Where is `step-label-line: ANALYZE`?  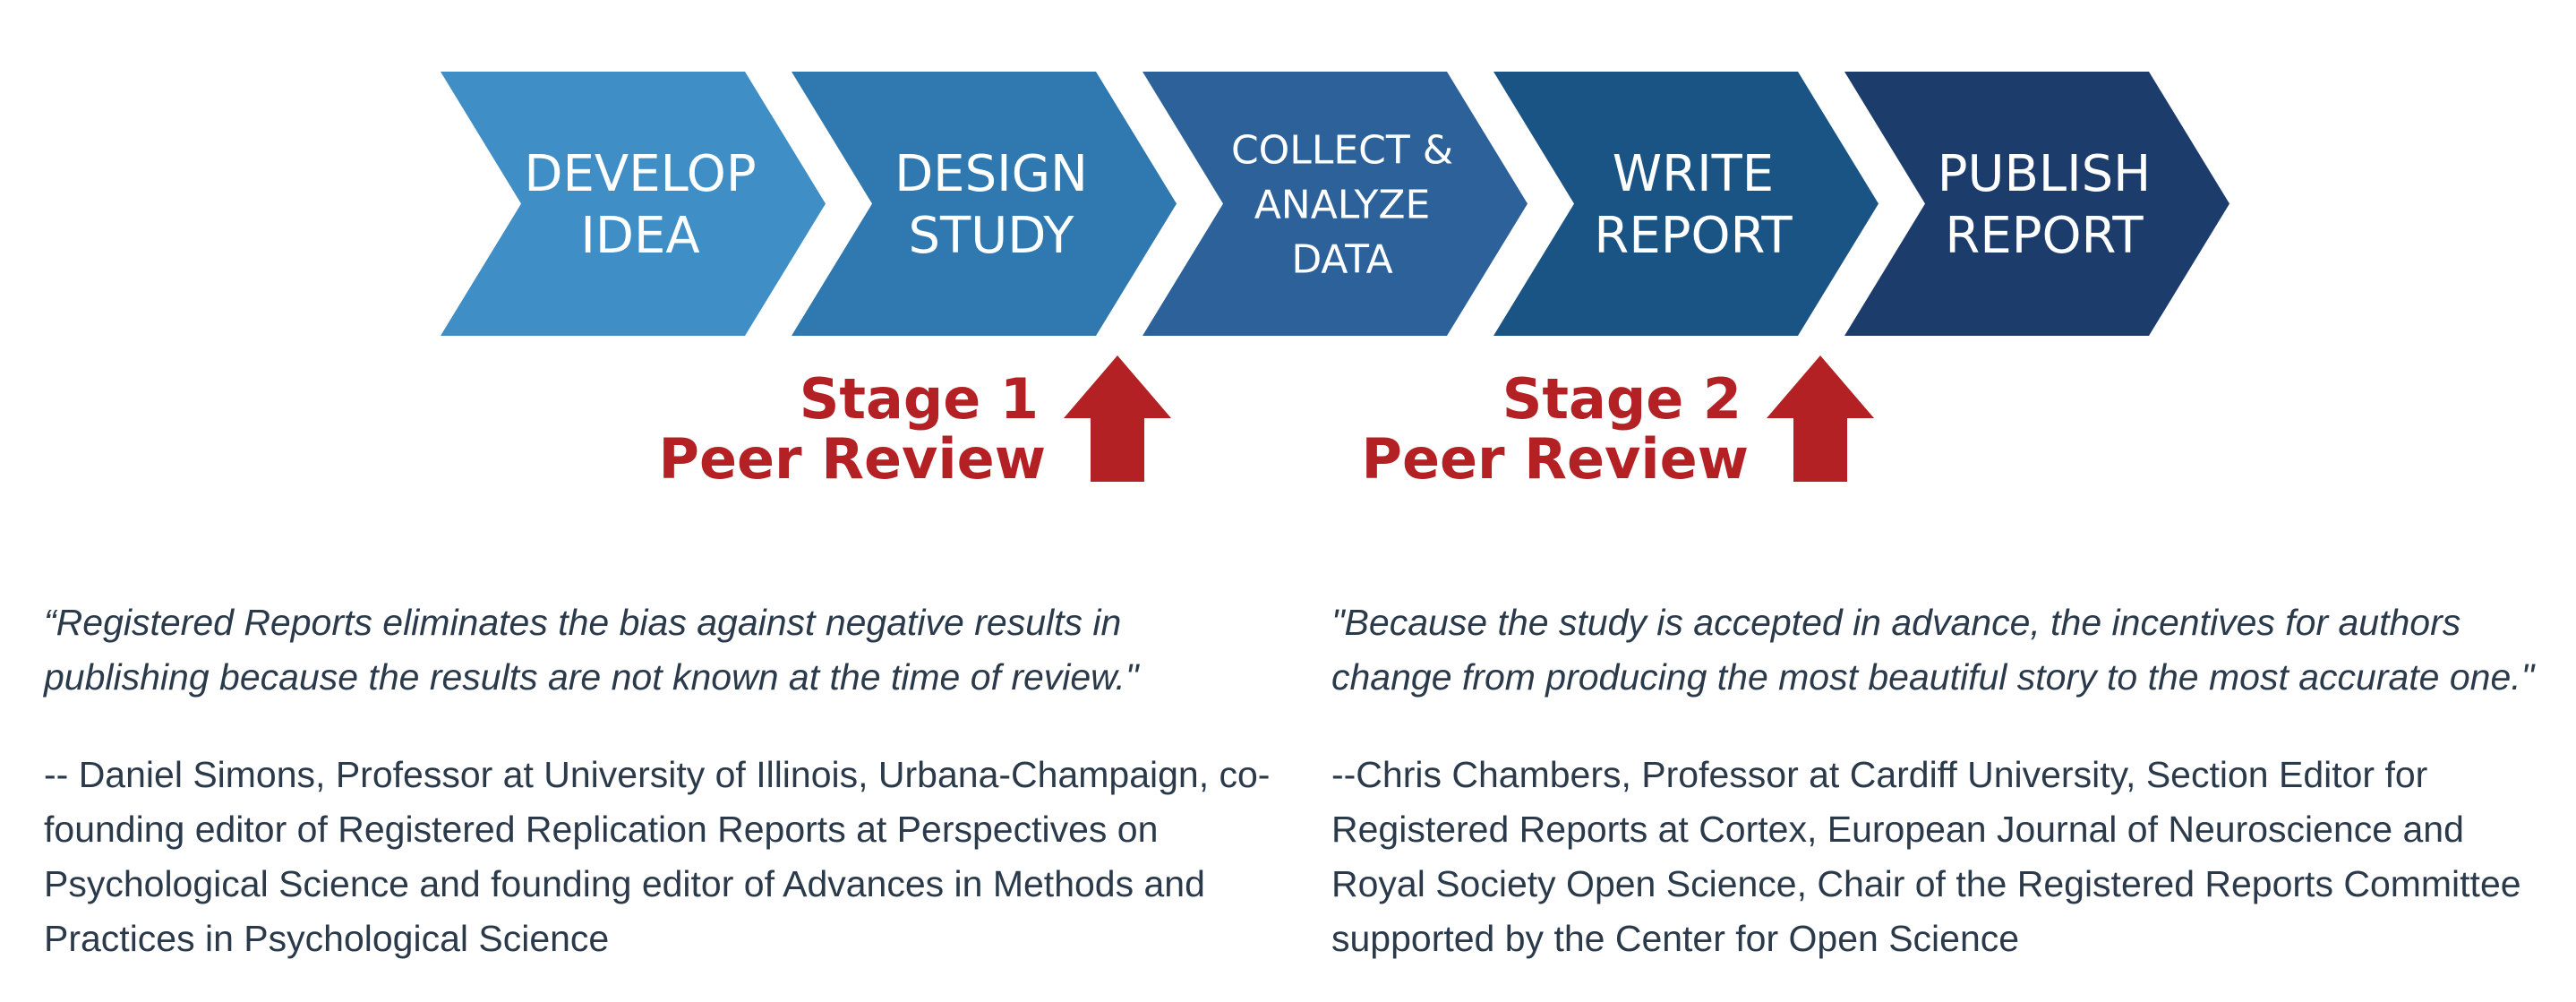
step-label-line: ANALYZE is located at coordinates (1343, 205).